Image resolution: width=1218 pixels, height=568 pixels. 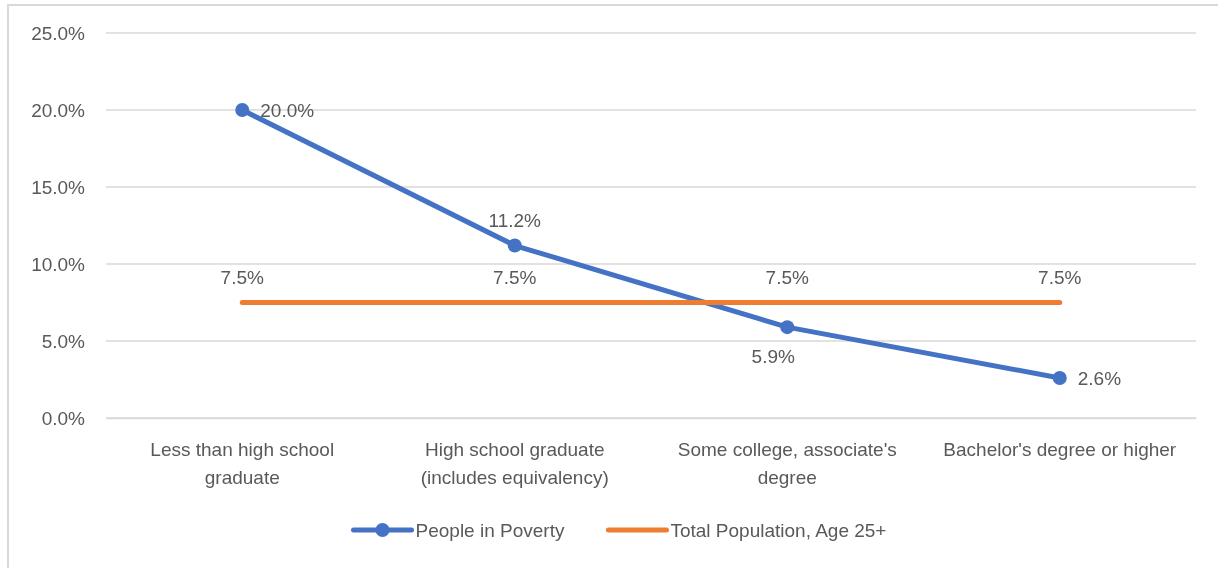 I want to click on y-tick-label: 0.0%, so click(x=63, y=418).